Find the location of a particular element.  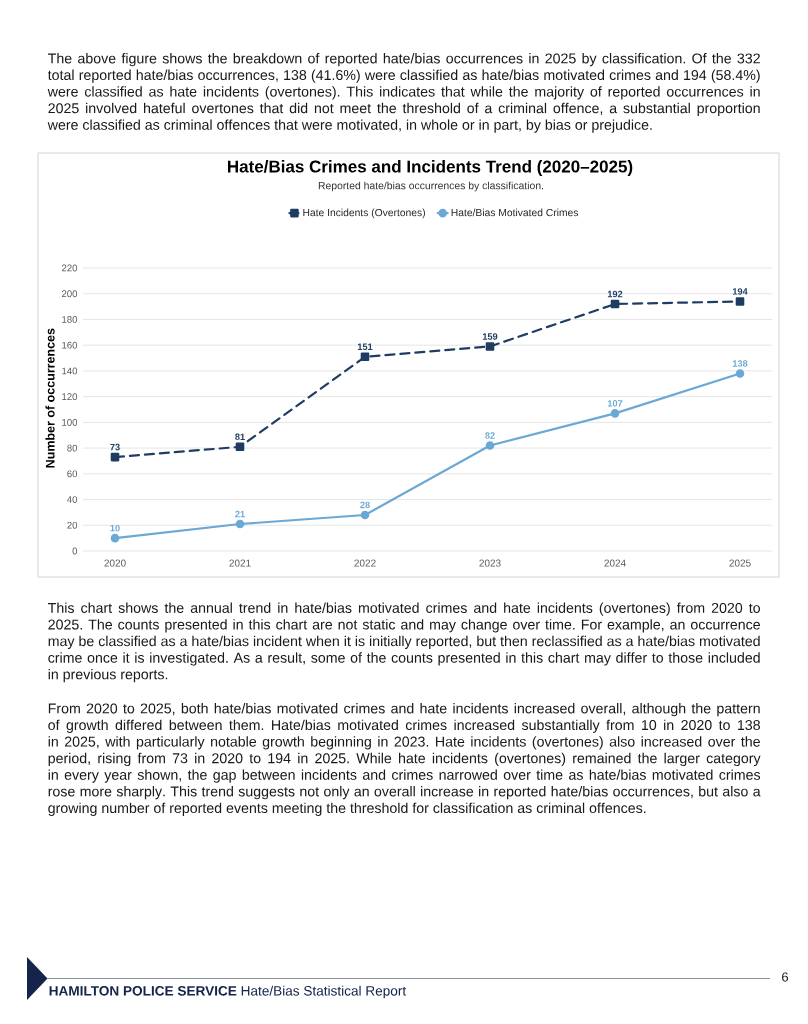

text: From 2020 to 2025, both hate/bias motivated crimes and hate incidents increased overall, although the pattern of growth differed between them. Hate/bias motivated crimes increased substantially from 10 in 2020 to 138 in 2025, with particularly notable growth beginning in 2023. Hate incidents (overtones) also increased over the period, rising from 73 in 2020 to 194 in 2025. While hate incidents (overtones) remained the larger category in every year shown, the gap between incidents and crimes narrowed over time as hate/bias motivated crimes rose more sharply. This trend suggests not only an overall increase in reported hate/bias occurrences, but also a growing number of reported events meeting the threshold for classification as criminal offences. is located at coordinates (404, 759).